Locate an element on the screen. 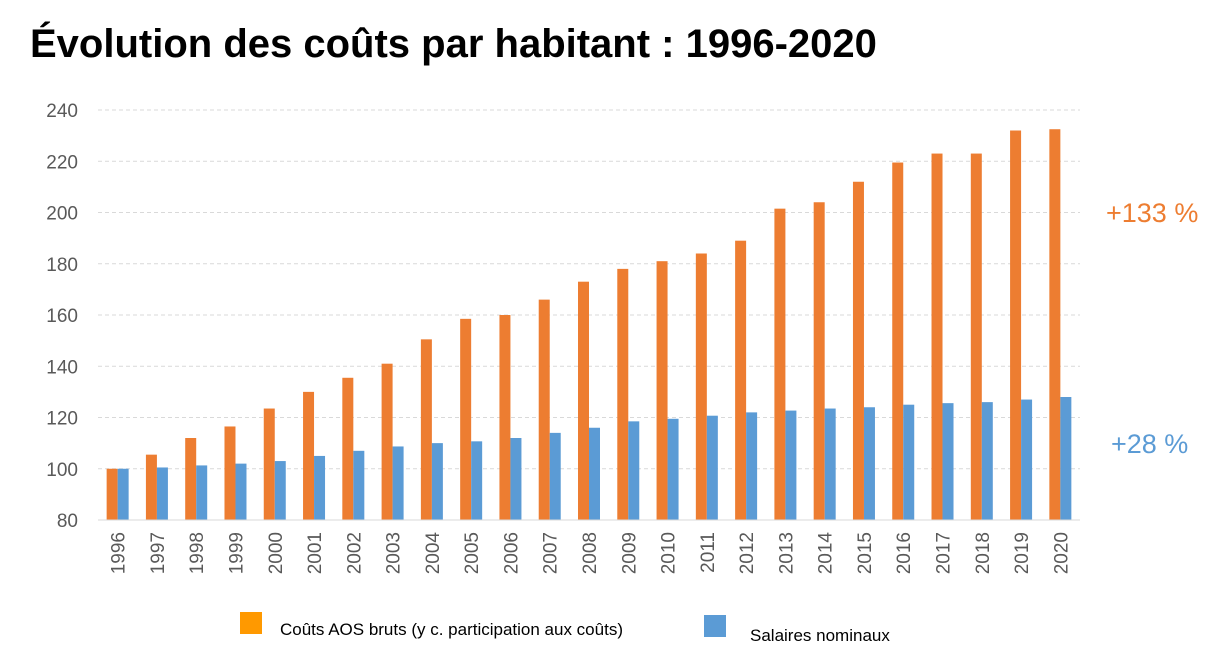  salaries-change-annotation: +28 % is located at coordinates (1150, 444).